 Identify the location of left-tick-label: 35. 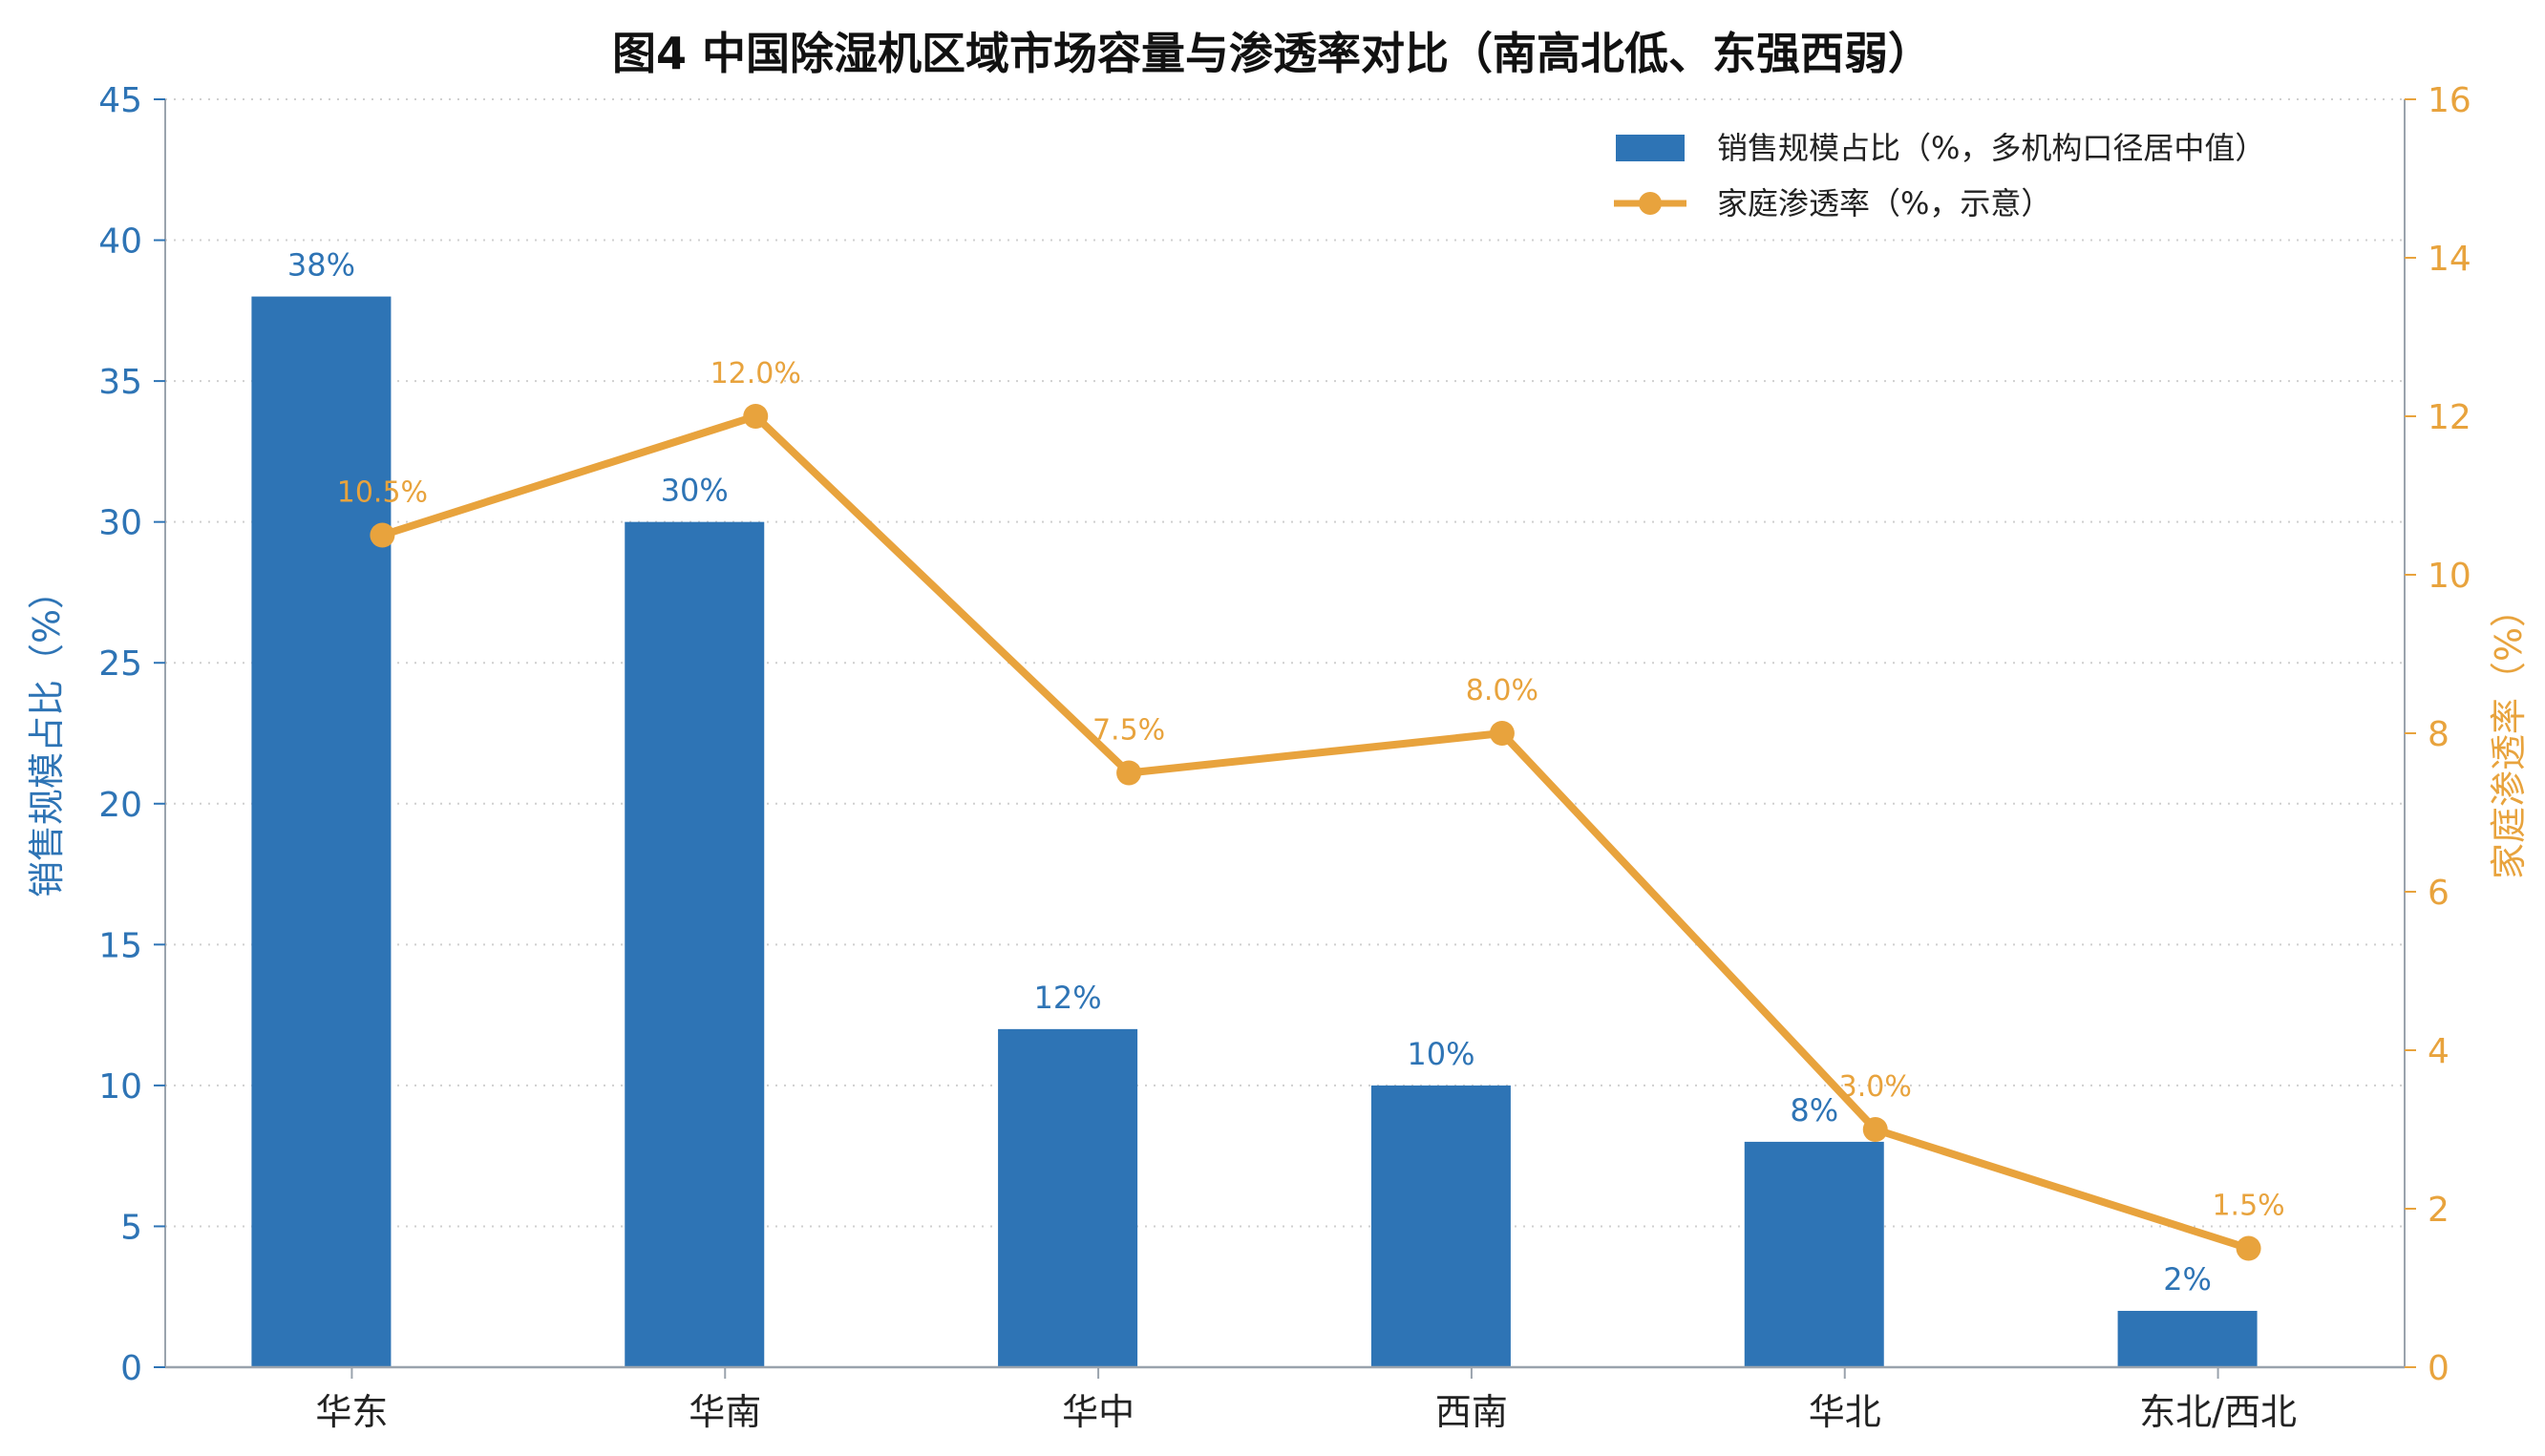
(120, 382).